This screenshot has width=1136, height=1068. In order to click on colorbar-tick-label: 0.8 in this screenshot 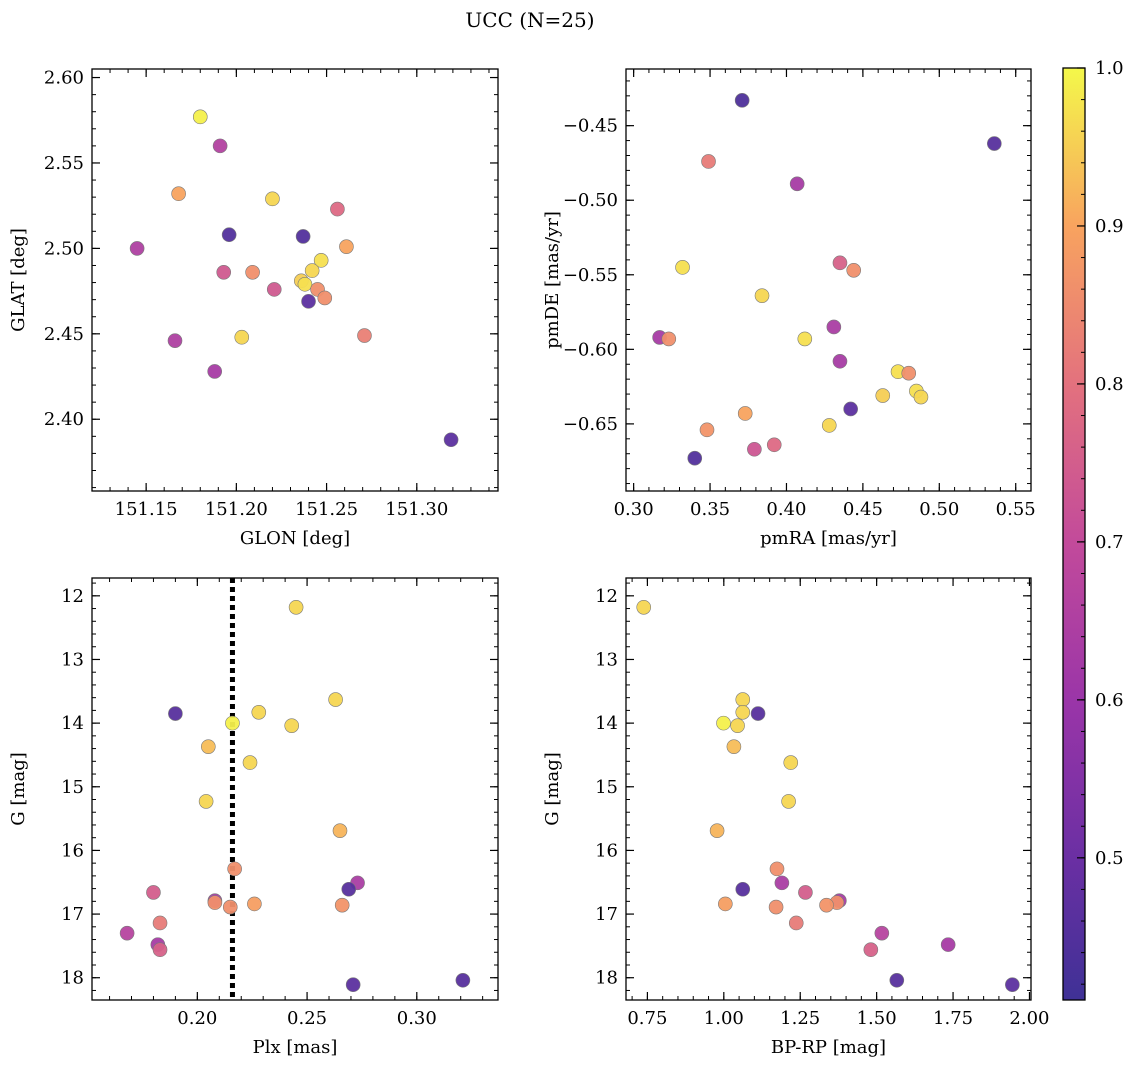, I will do `click(1109, 384)`.